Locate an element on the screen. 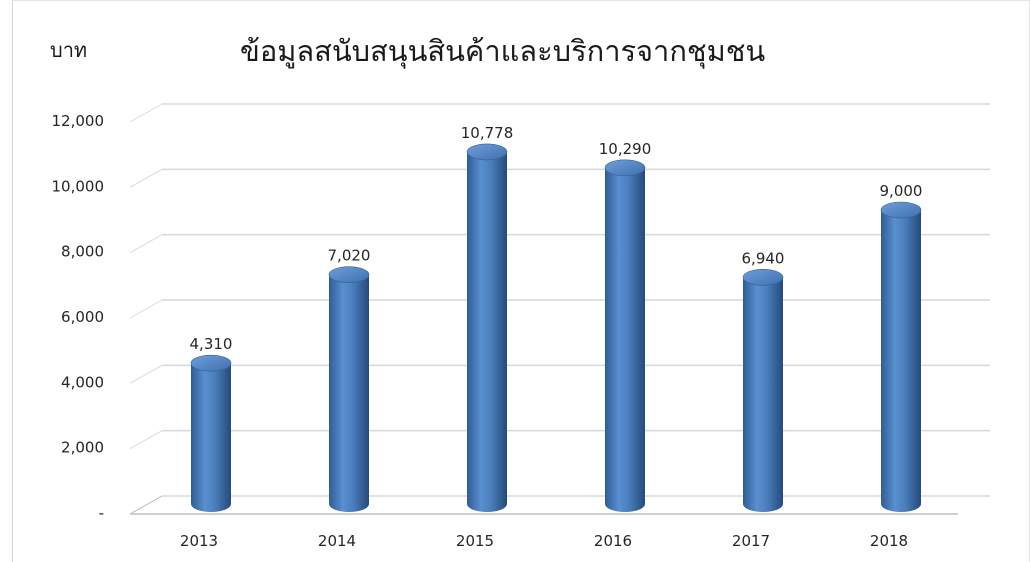 This screenshot has width=1030, height=562. y-tick-label: 6,000 is located at coordinates (82, 317).